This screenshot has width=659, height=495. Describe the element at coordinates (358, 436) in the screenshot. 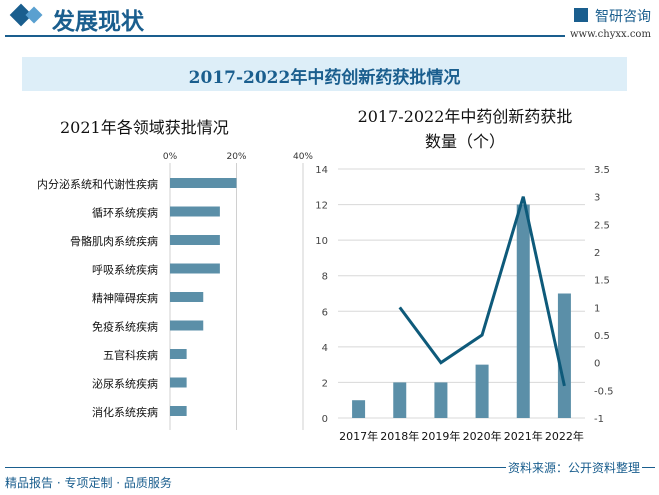

I see `x-tick-label: 2017年` at that location.